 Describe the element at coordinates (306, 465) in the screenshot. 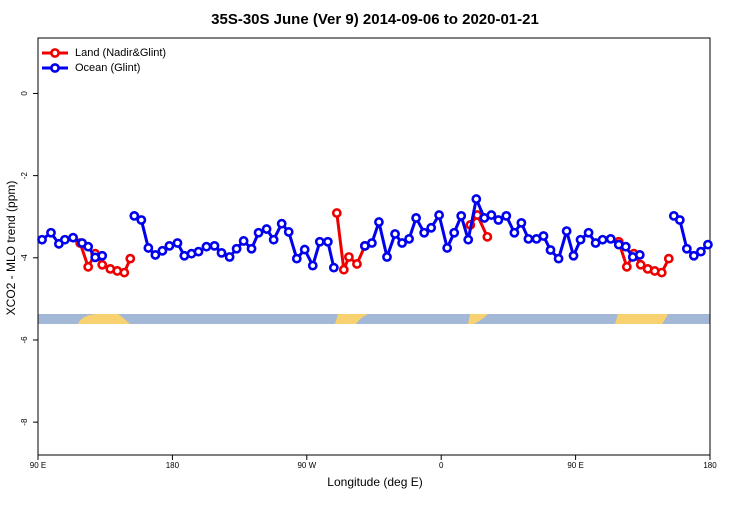

I see `x-tick-label: 90 W` at that location.